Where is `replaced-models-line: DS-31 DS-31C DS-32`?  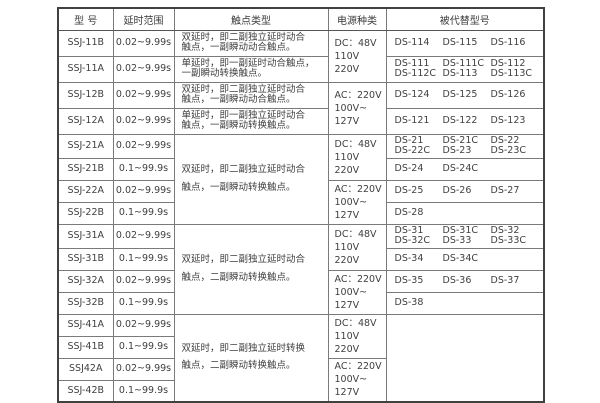 replaced-models-line: DS-31 DS-31C DS-32 is located at coordinates (468, 230).